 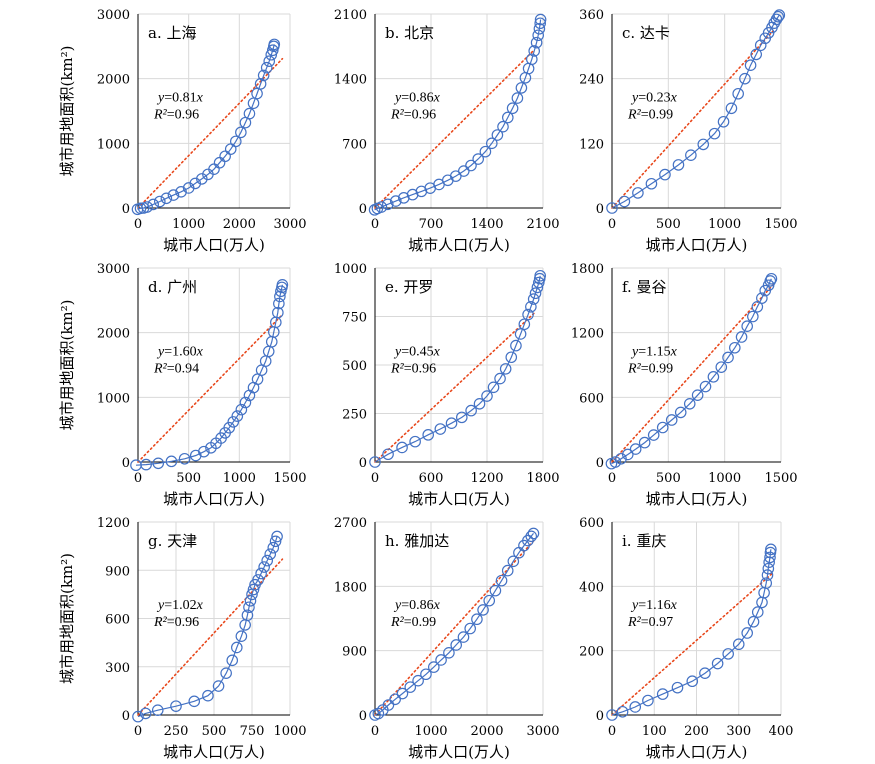 What do you see at coordinates (542, 224) in the screenshot?
I see `x-tick-label: 2100` at bounding box center [542, 224].